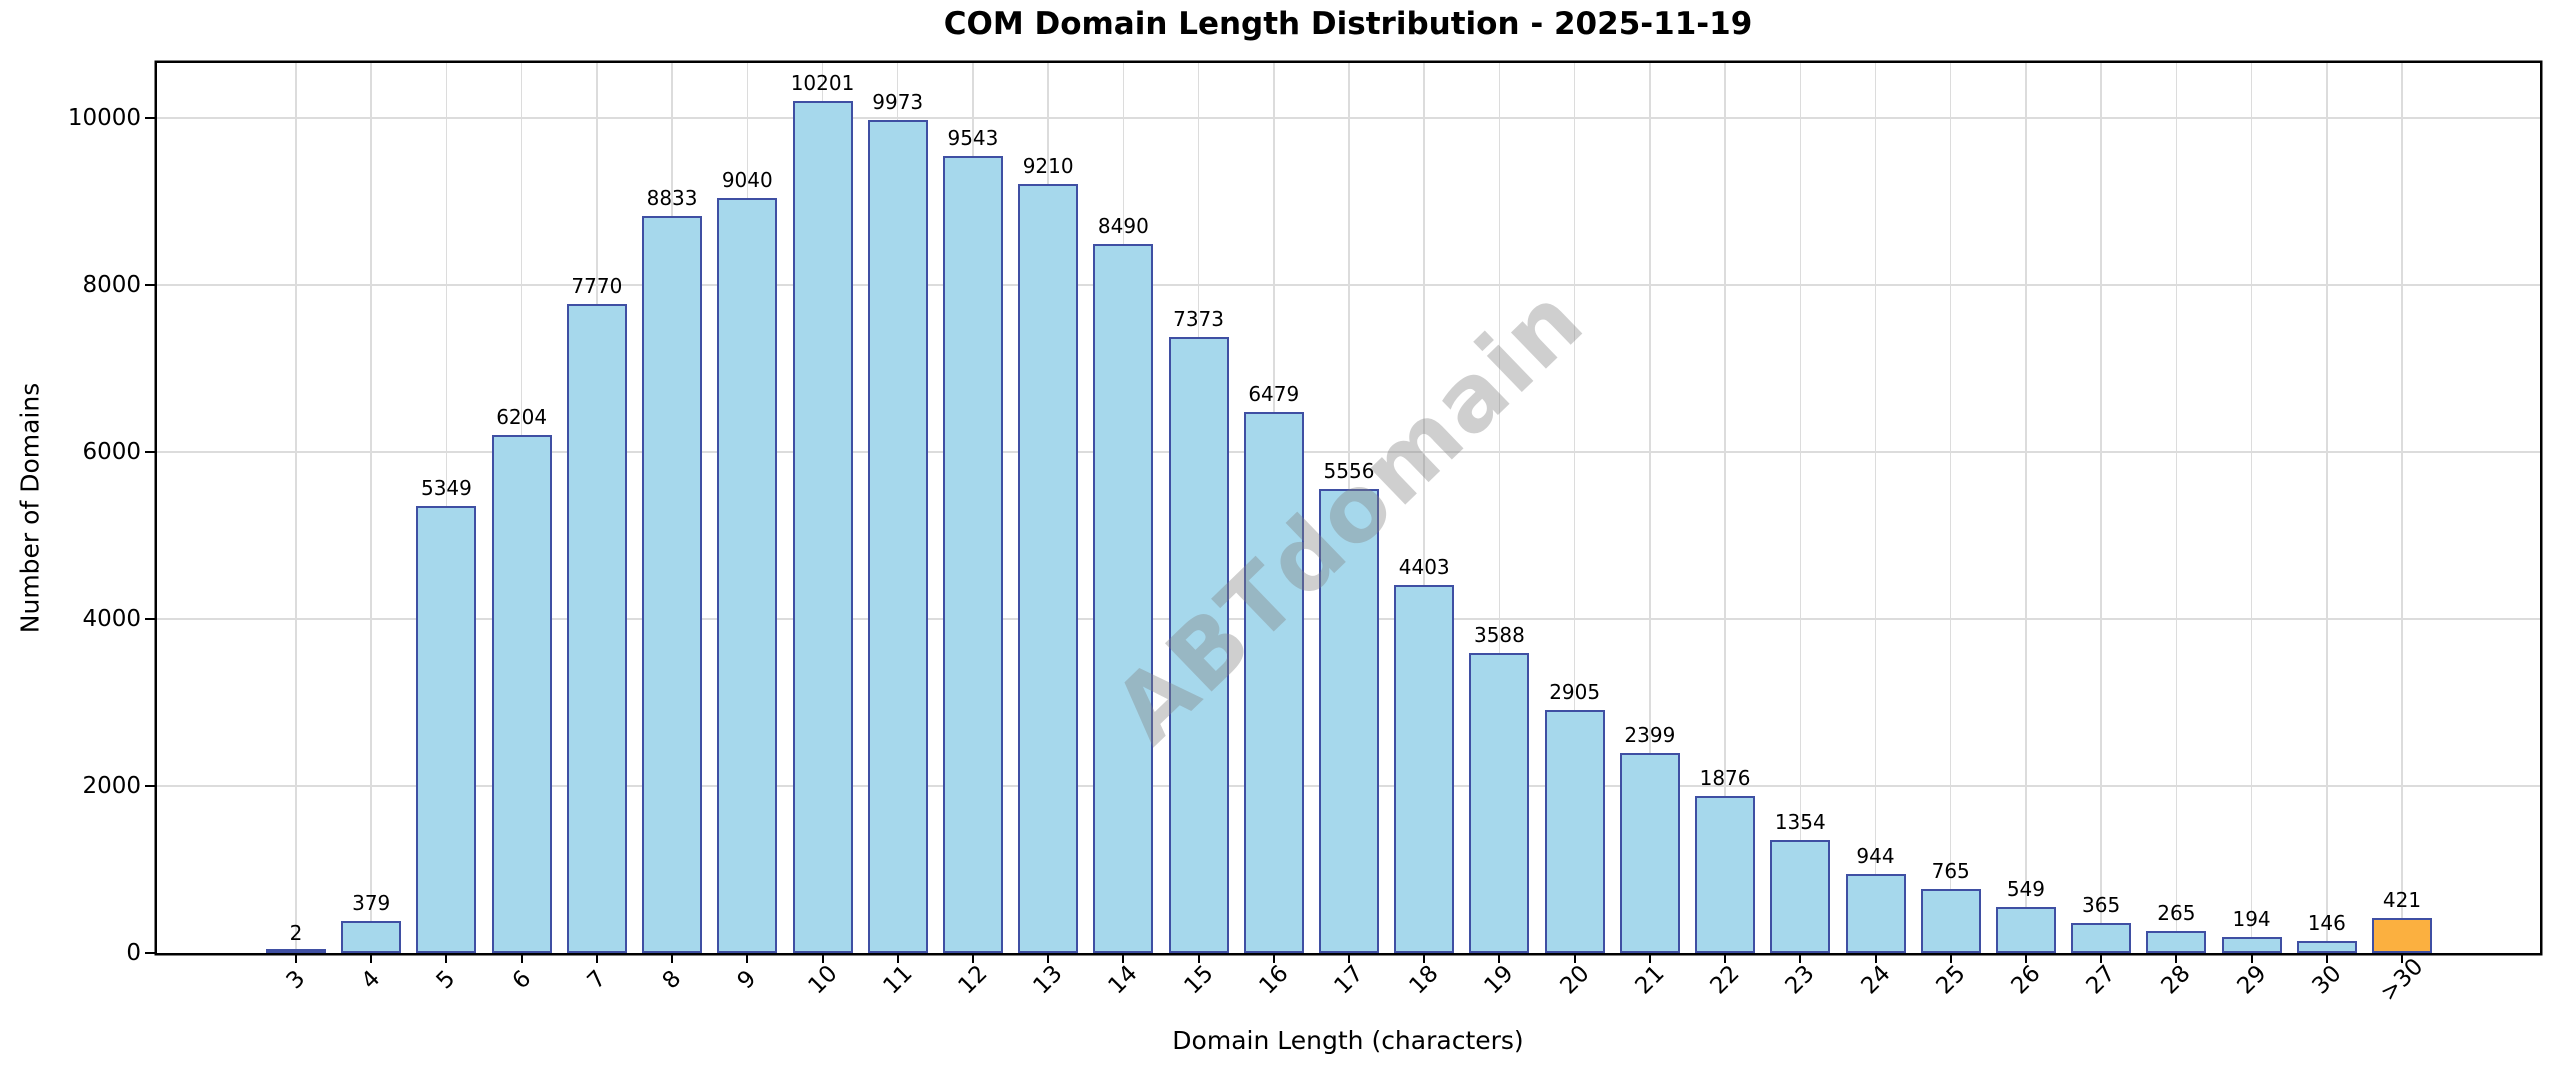 This screenshot has width=2560, height=1087. What do you see at coordinates (111, 285) in the screenshot?
I see `y-tick-label: 8000` at bounding box center [111, 285].